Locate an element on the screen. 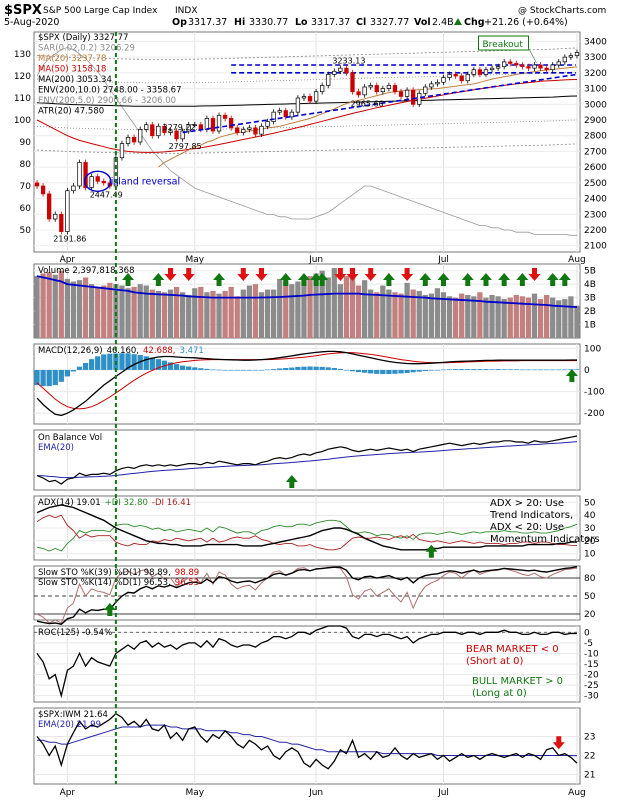  atr-tick-label-2: 70 is located at coordinates (26, 187).